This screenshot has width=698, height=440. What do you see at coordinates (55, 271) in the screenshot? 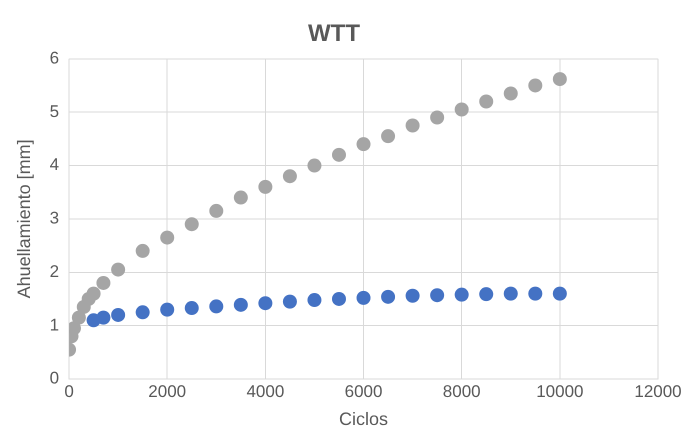
I see `y-tick-label: 2` at bounding box center [55, 271].